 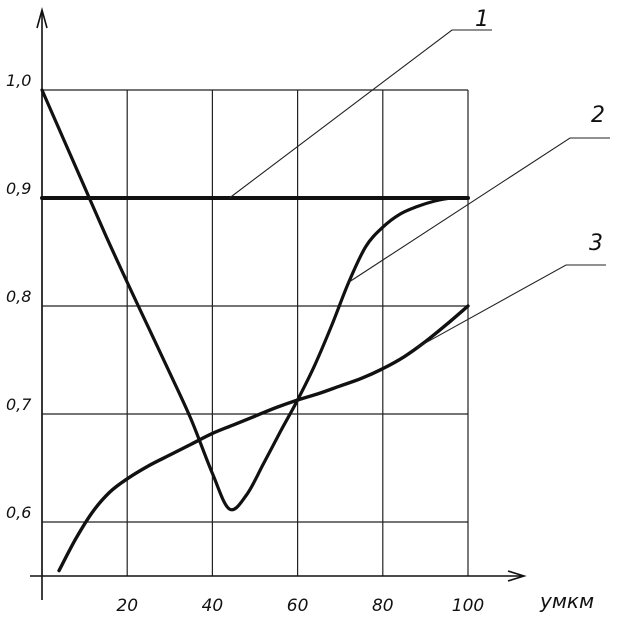 What do you see at coordinates (19, 404) in the screenshot?
I see `y-tick-label: 0,7` at bounding box center [19, 404].